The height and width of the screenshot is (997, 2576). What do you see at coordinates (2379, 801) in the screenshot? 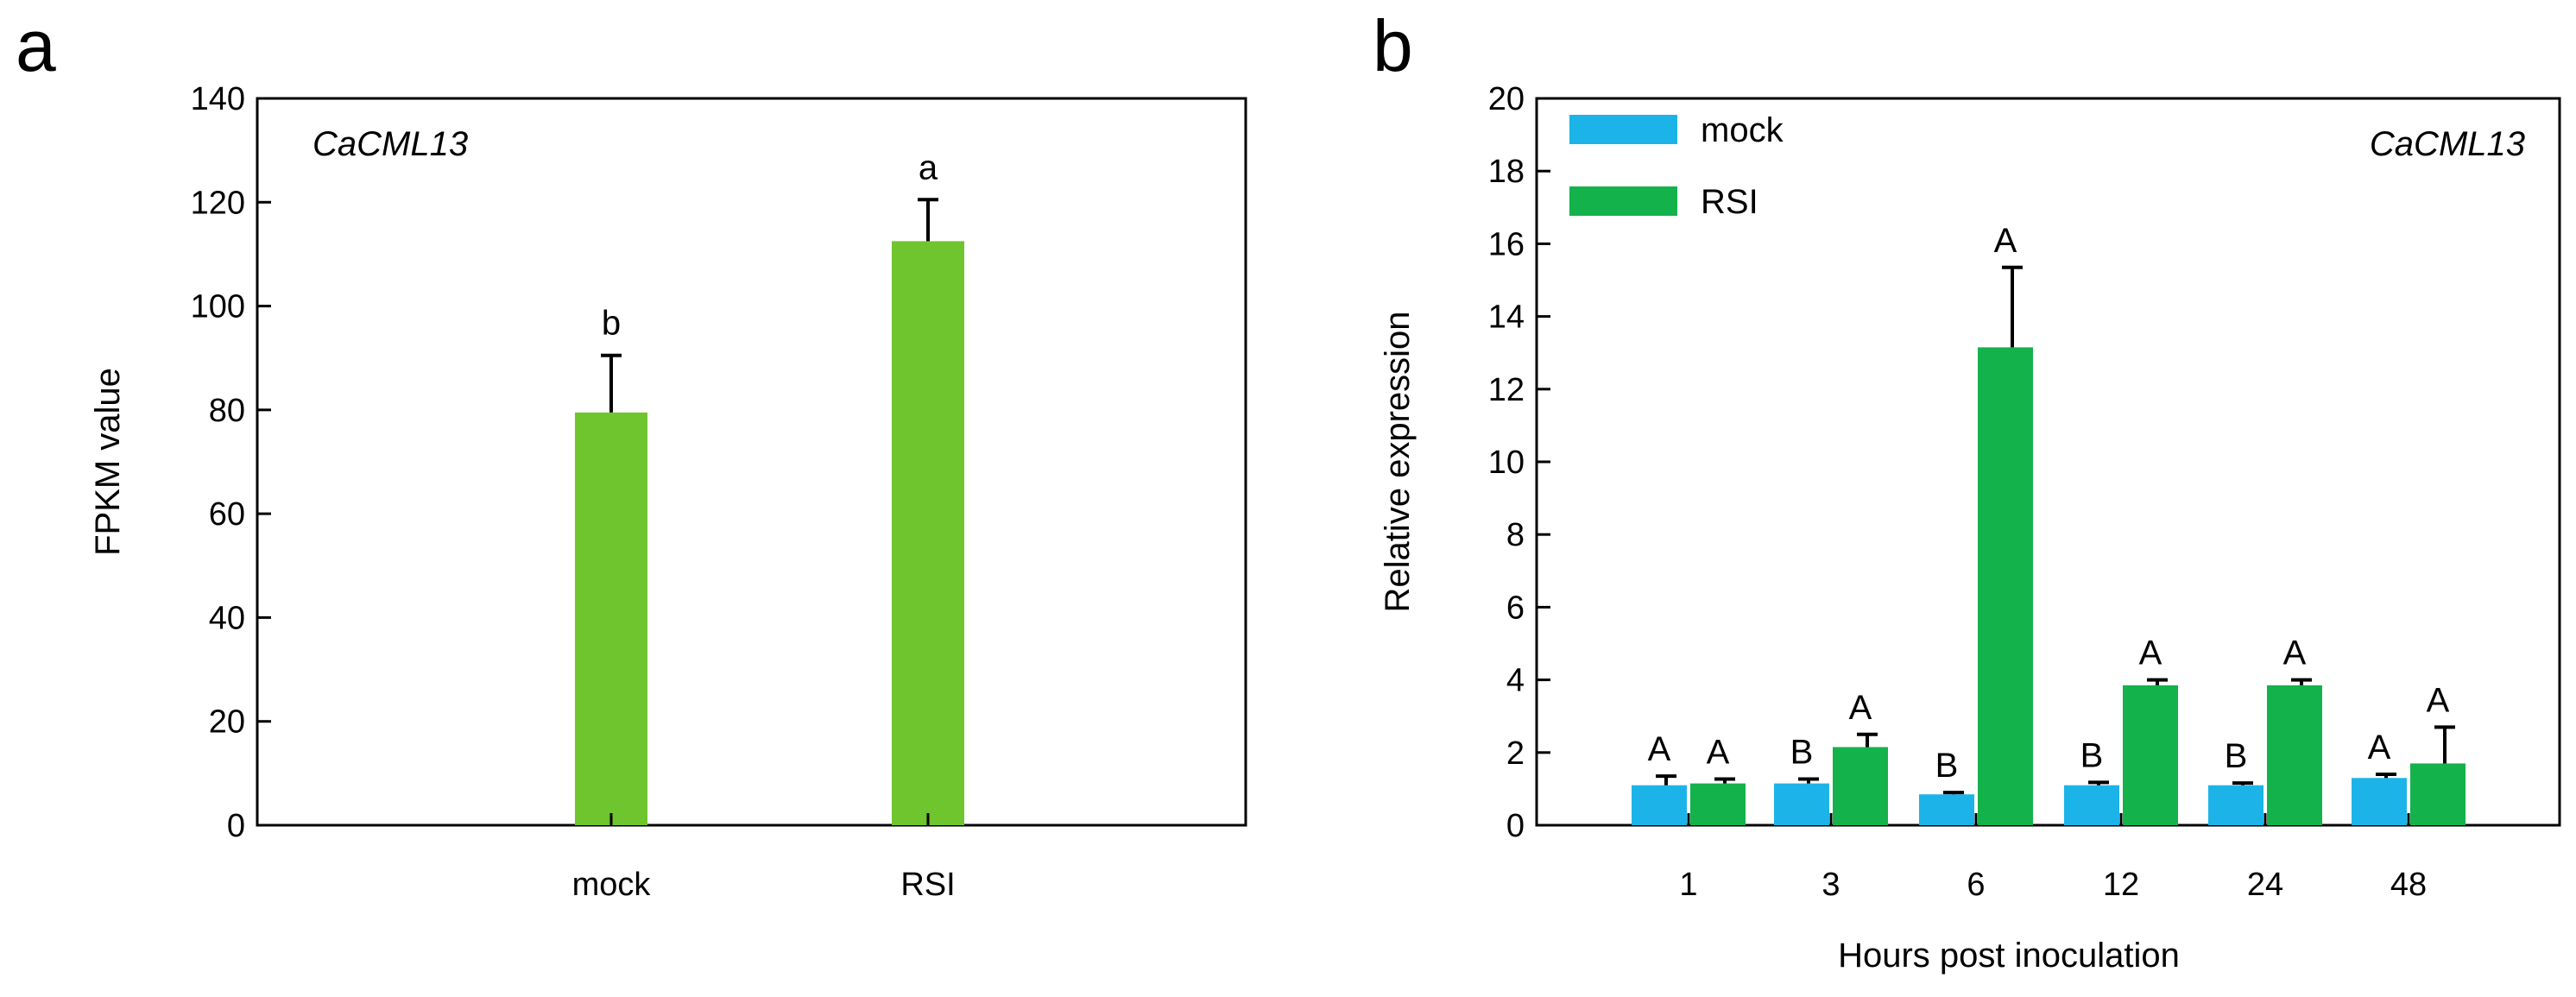
I see `bar-mock-48h` at bounding box center [2379, 801].